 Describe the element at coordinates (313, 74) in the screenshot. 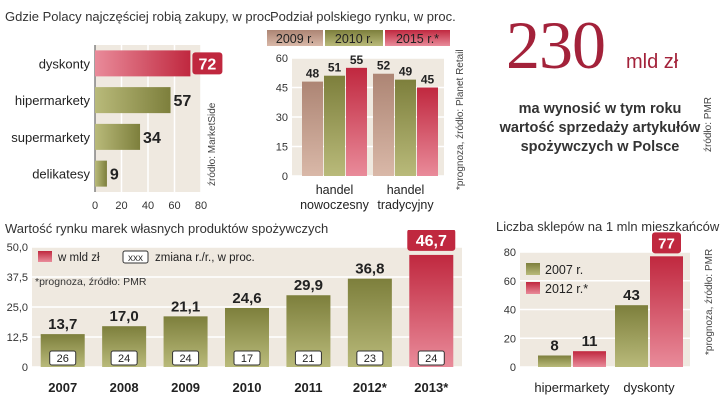

I see `value-label: 48` at that location.